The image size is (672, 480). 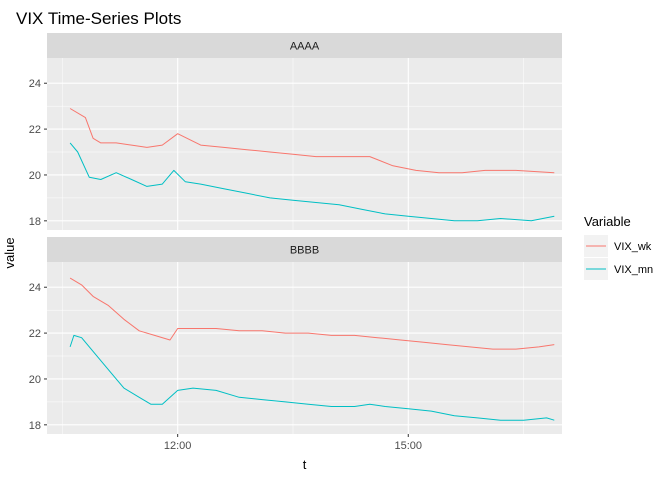 I want to click on legend-label-vix-mn: VIX_mn, so click(x=633, y=270).